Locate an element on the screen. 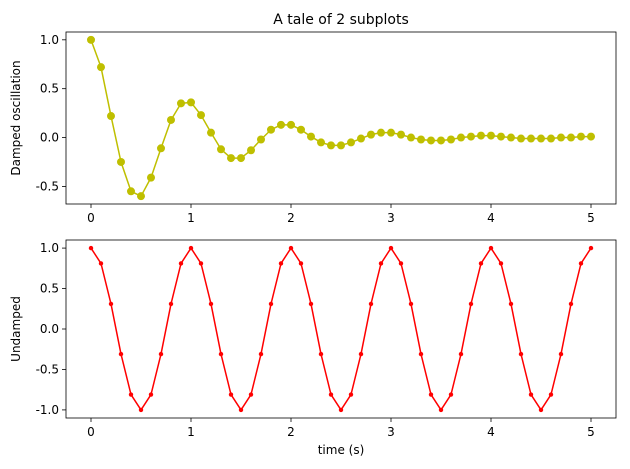 Image resolution: width=630 pixels, height=469 pixels. y-axis-label: Damped oscillation is located at coordinates (16, 117).